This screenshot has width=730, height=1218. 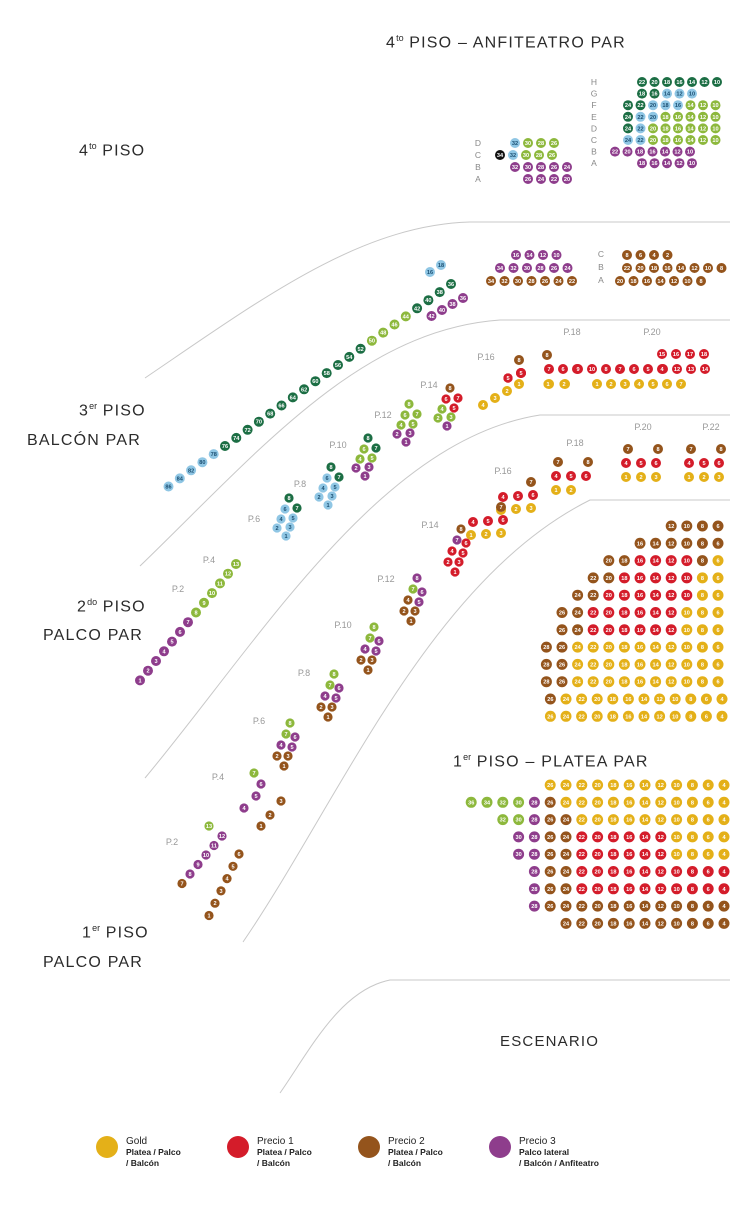 I want to click on seat: 82, so click(x=191, y=470).